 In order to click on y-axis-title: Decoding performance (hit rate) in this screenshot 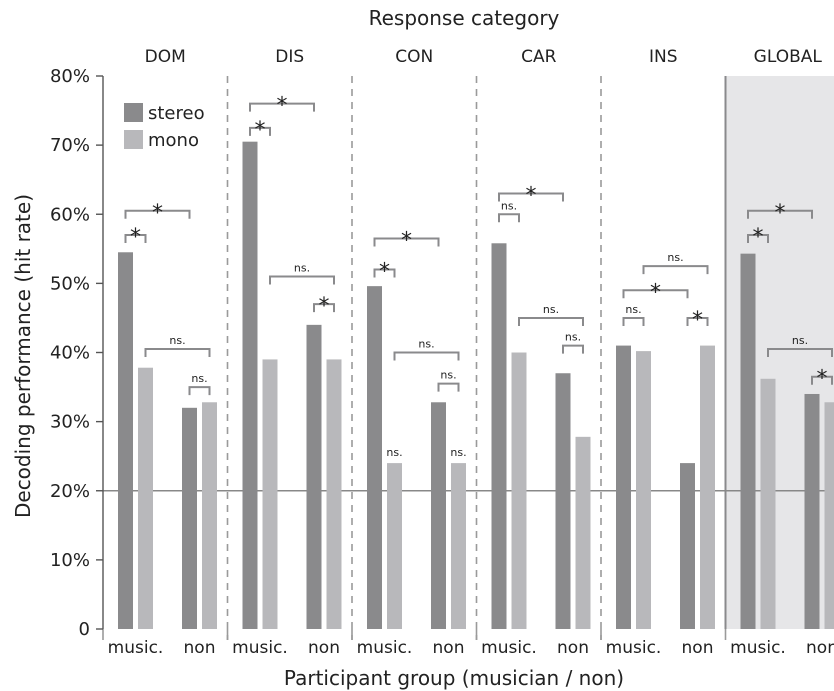, I will do `click(23, 356)`.